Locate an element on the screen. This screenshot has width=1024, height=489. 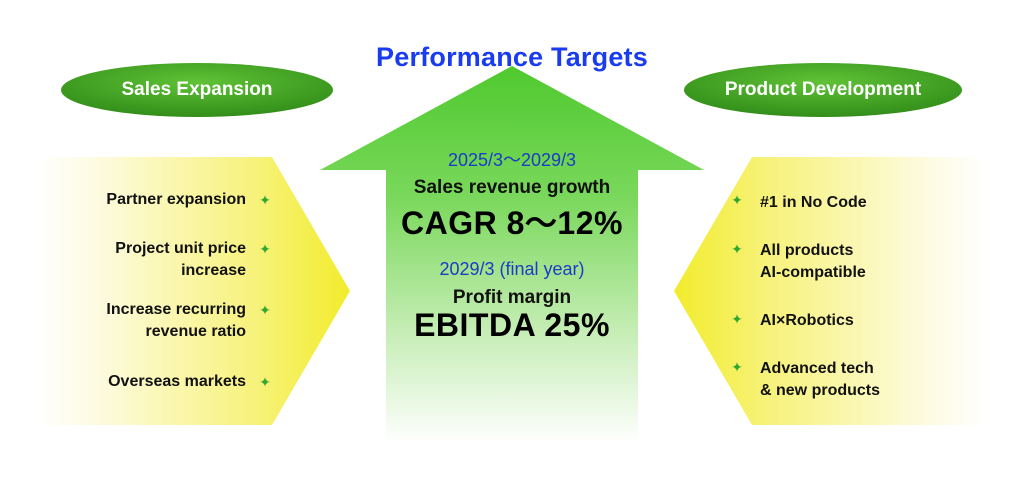
right-item-line: AI×Robotics is located at coordinates (807, 320).